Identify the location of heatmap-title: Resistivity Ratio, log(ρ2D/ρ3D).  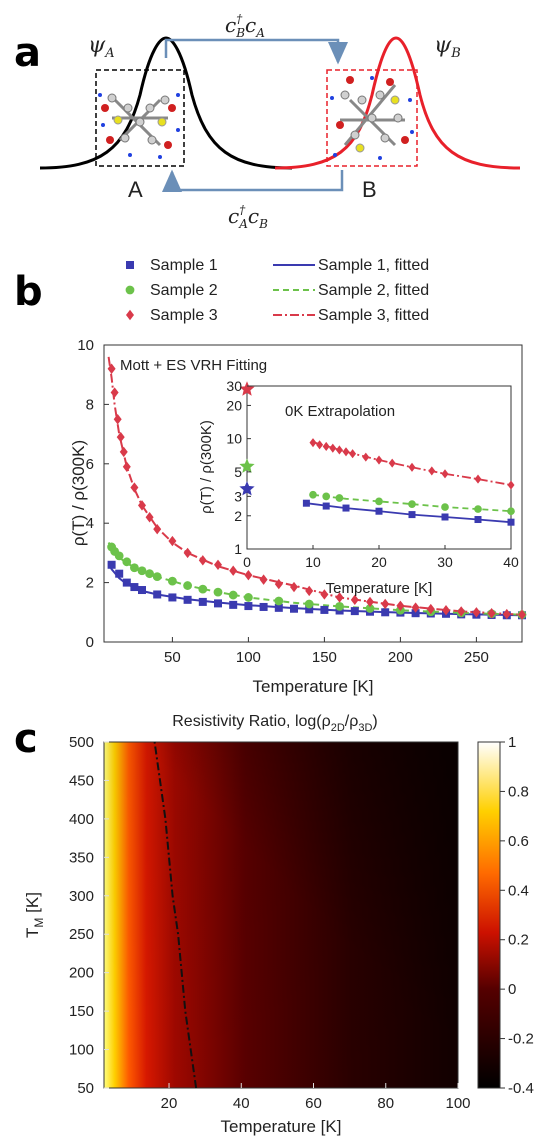
(274, 723).